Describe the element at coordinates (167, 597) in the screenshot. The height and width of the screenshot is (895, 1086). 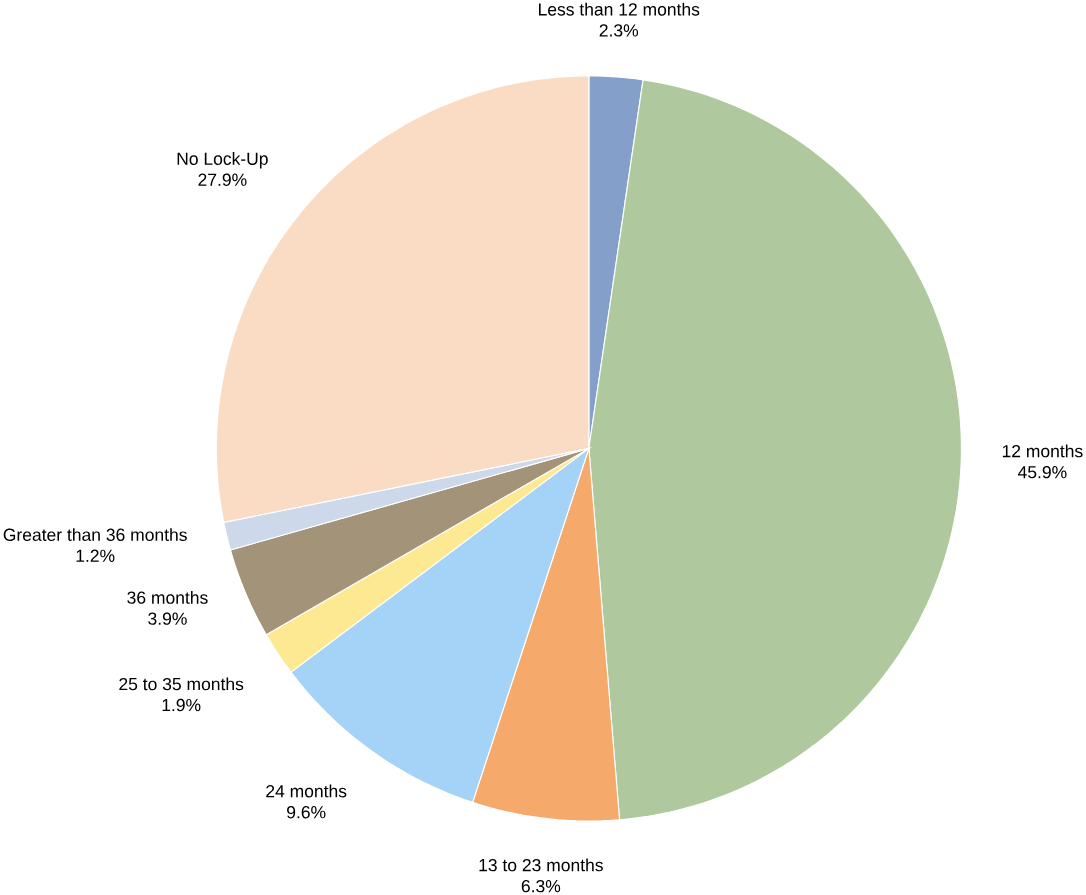
I see `slice-label: 36 months` at that location.